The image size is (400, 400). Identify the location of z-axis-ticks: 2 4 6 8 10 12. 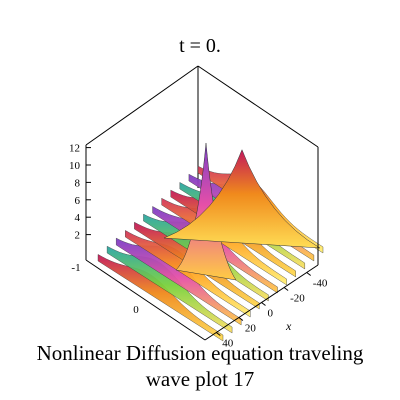
(80, 192).